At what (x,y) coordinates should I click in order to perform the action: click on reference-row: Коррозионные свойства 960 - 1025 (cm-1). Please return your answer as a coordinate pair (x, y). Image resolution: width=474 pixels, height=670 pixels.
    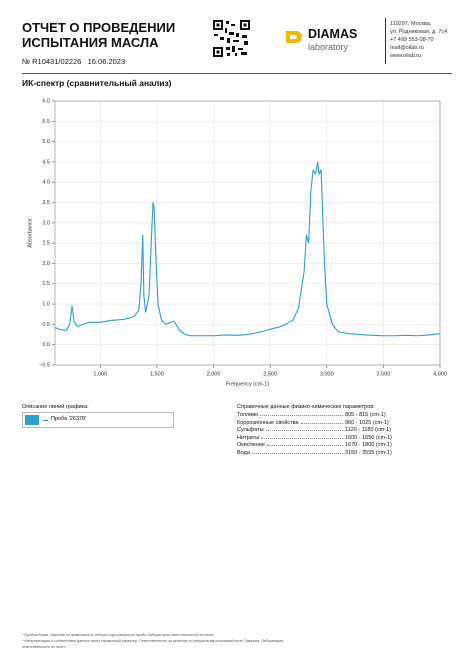
    Looking at the image, I should click on (322, 424).